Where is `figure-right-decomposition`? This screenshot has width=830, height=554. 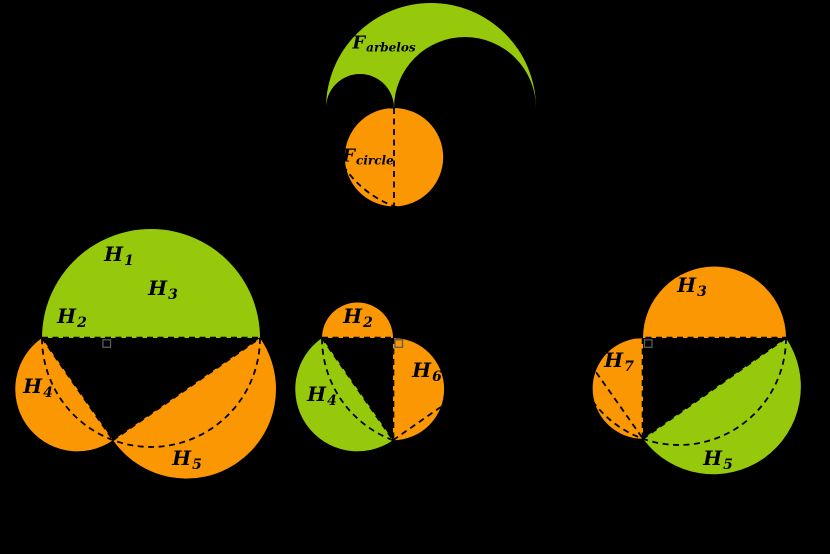 figure-right-decomposition is located at coordinates (686, 370).